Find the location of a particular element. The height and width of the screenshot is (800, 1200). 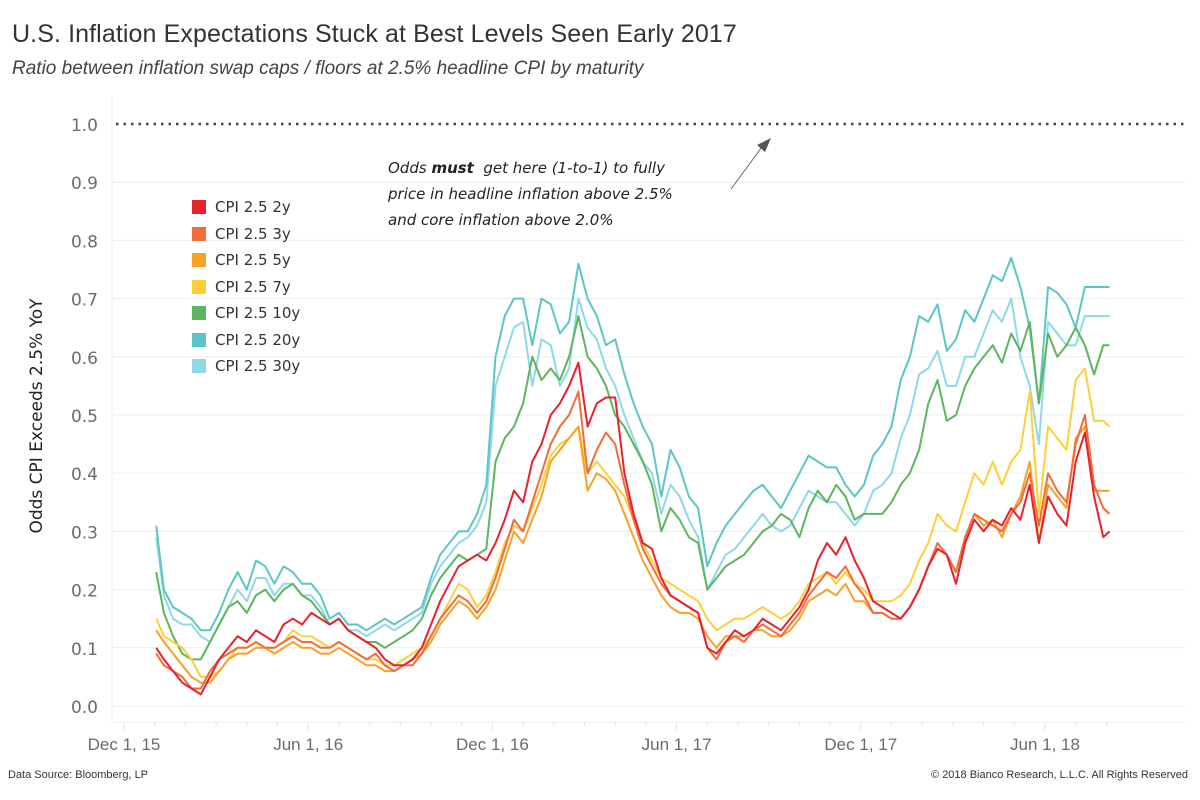

y-tick-label: 0.9 is located at coordinates (84, 184).